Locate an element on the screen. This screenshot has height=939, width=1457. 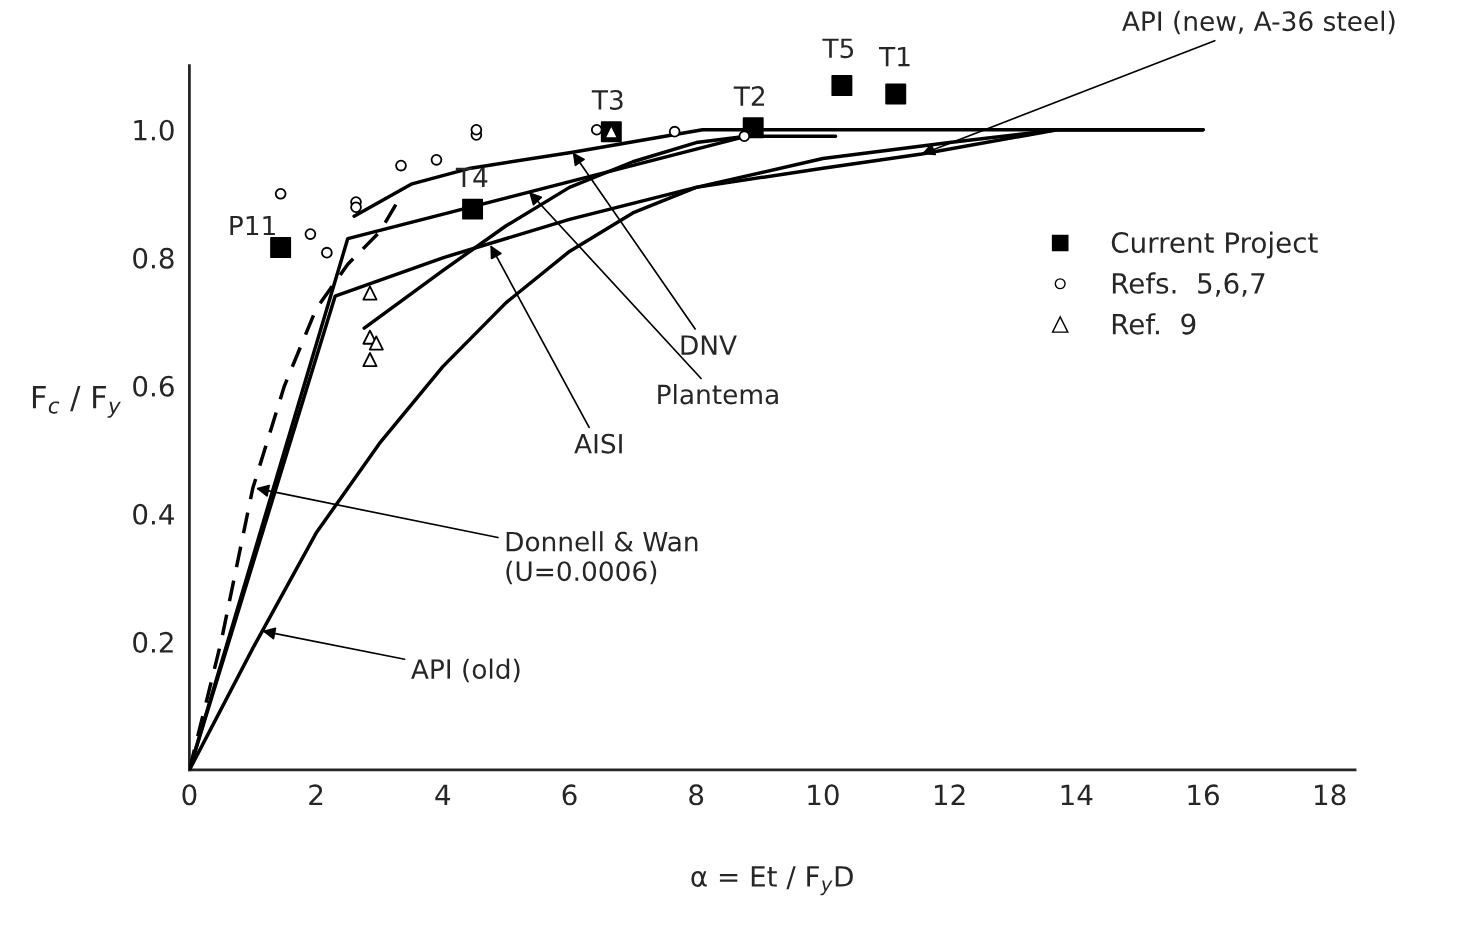
annotation: AISI is located at coordinates (598, 443).